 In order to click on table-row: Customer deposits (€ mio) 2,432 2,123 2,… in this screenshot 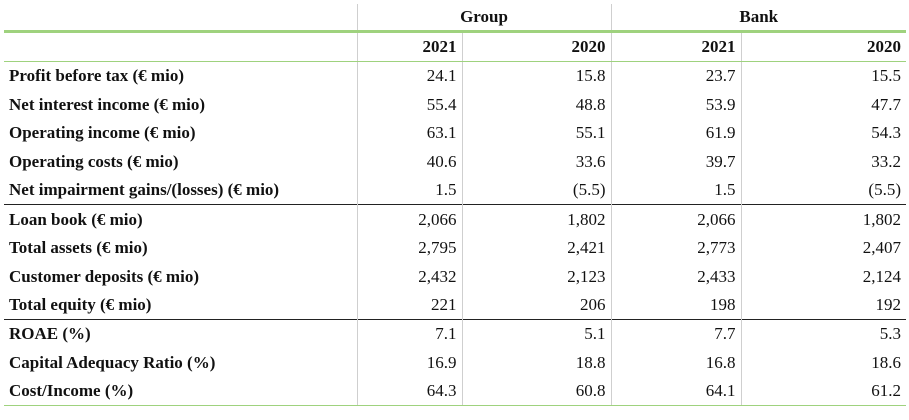, I will do `click(455, 276)`.